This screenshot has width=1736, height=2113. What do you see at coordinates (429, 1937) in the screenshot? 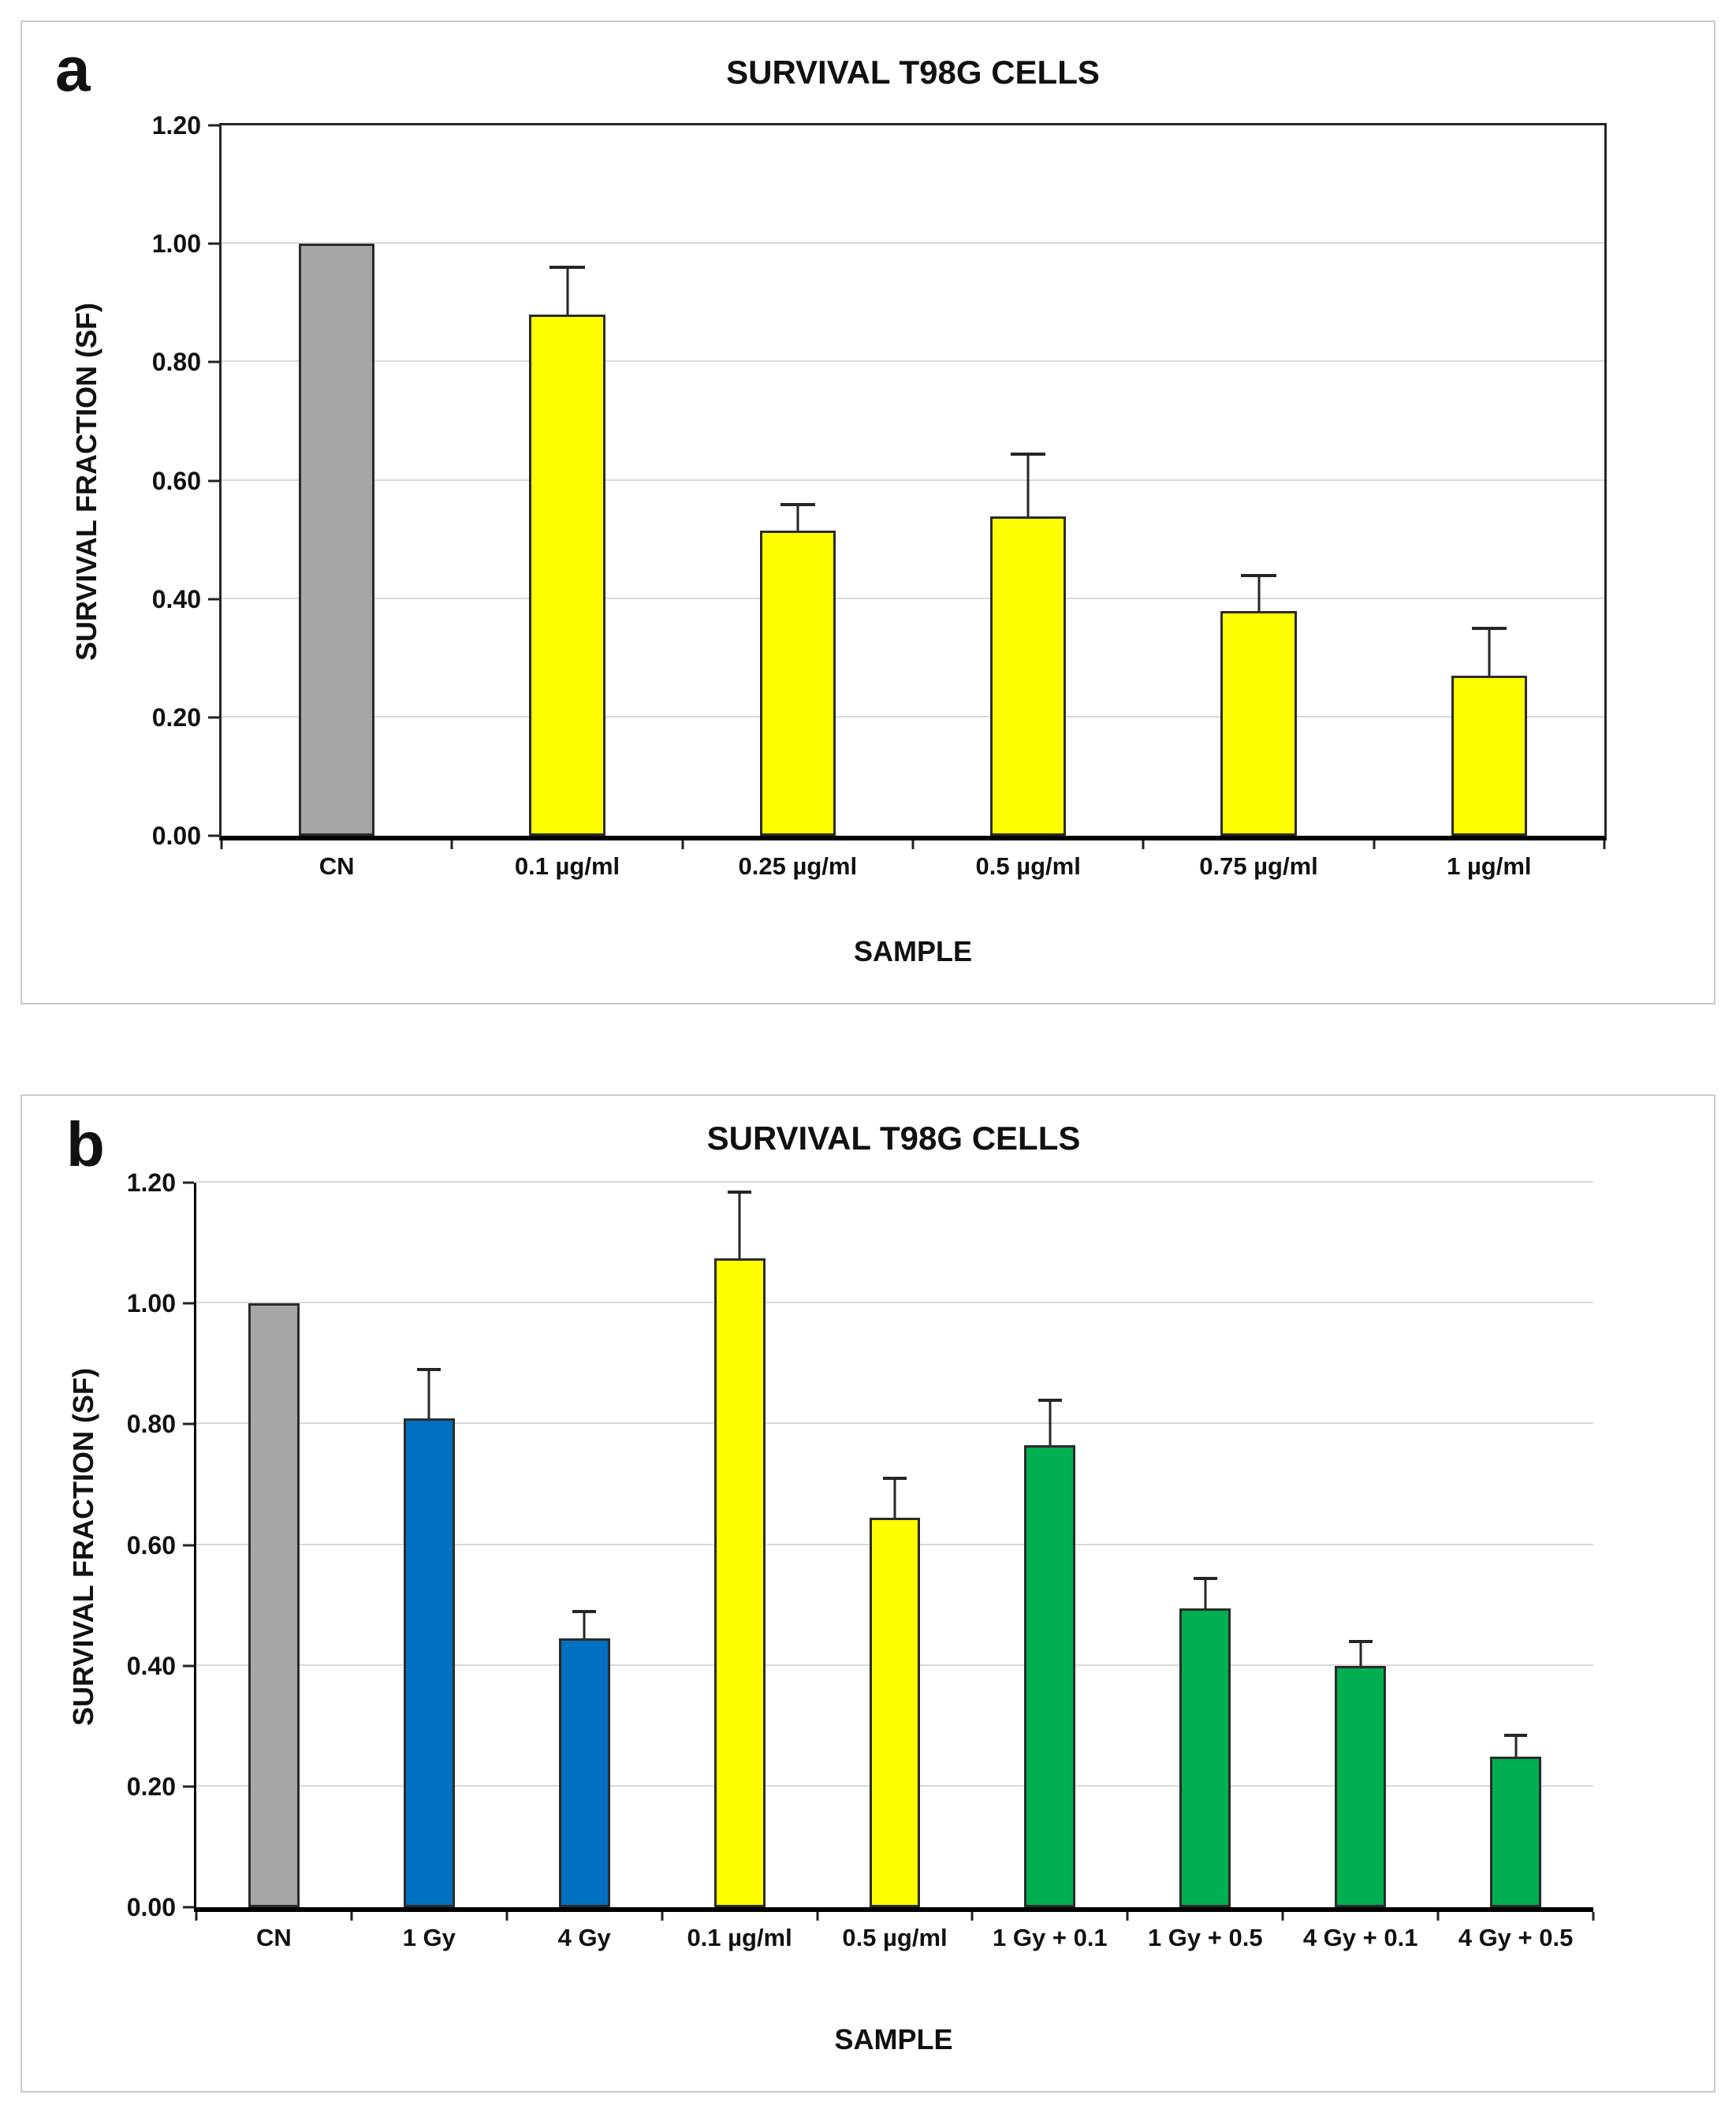
I see `category-label: 1 Gy` at bounding box center [429, 1937].